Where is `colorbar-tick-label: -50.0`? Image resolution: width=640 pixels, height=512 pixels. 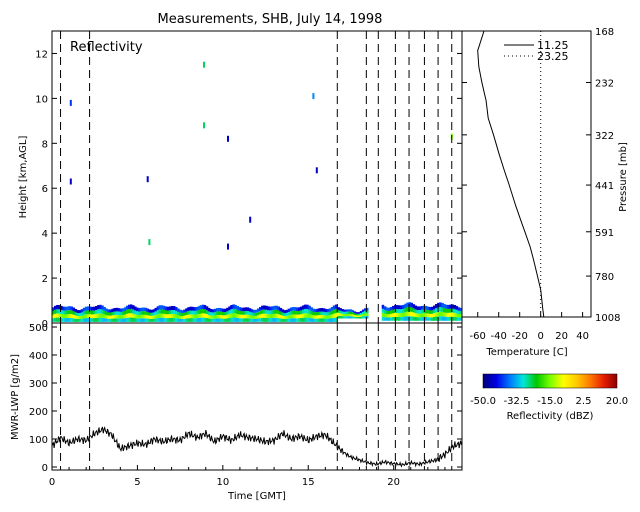 colorbar-tick-label: -50.0 is located at coordinates (483, 401).